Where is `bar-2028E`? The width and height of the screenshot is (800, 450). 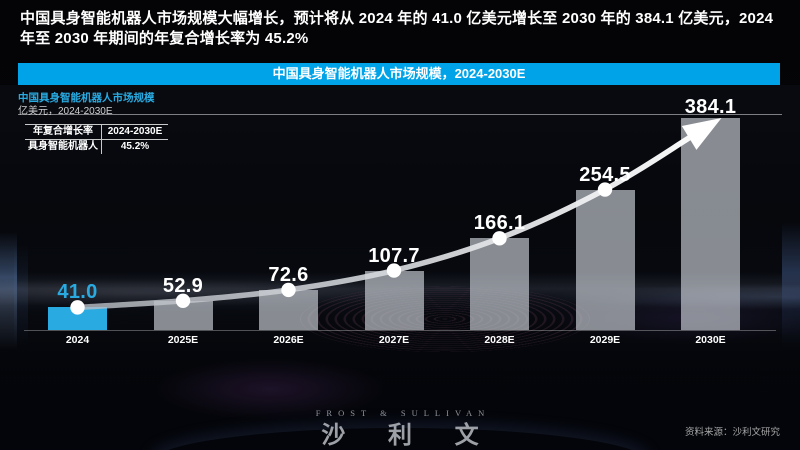
bar-2028E is located at coordinates (499, 284).